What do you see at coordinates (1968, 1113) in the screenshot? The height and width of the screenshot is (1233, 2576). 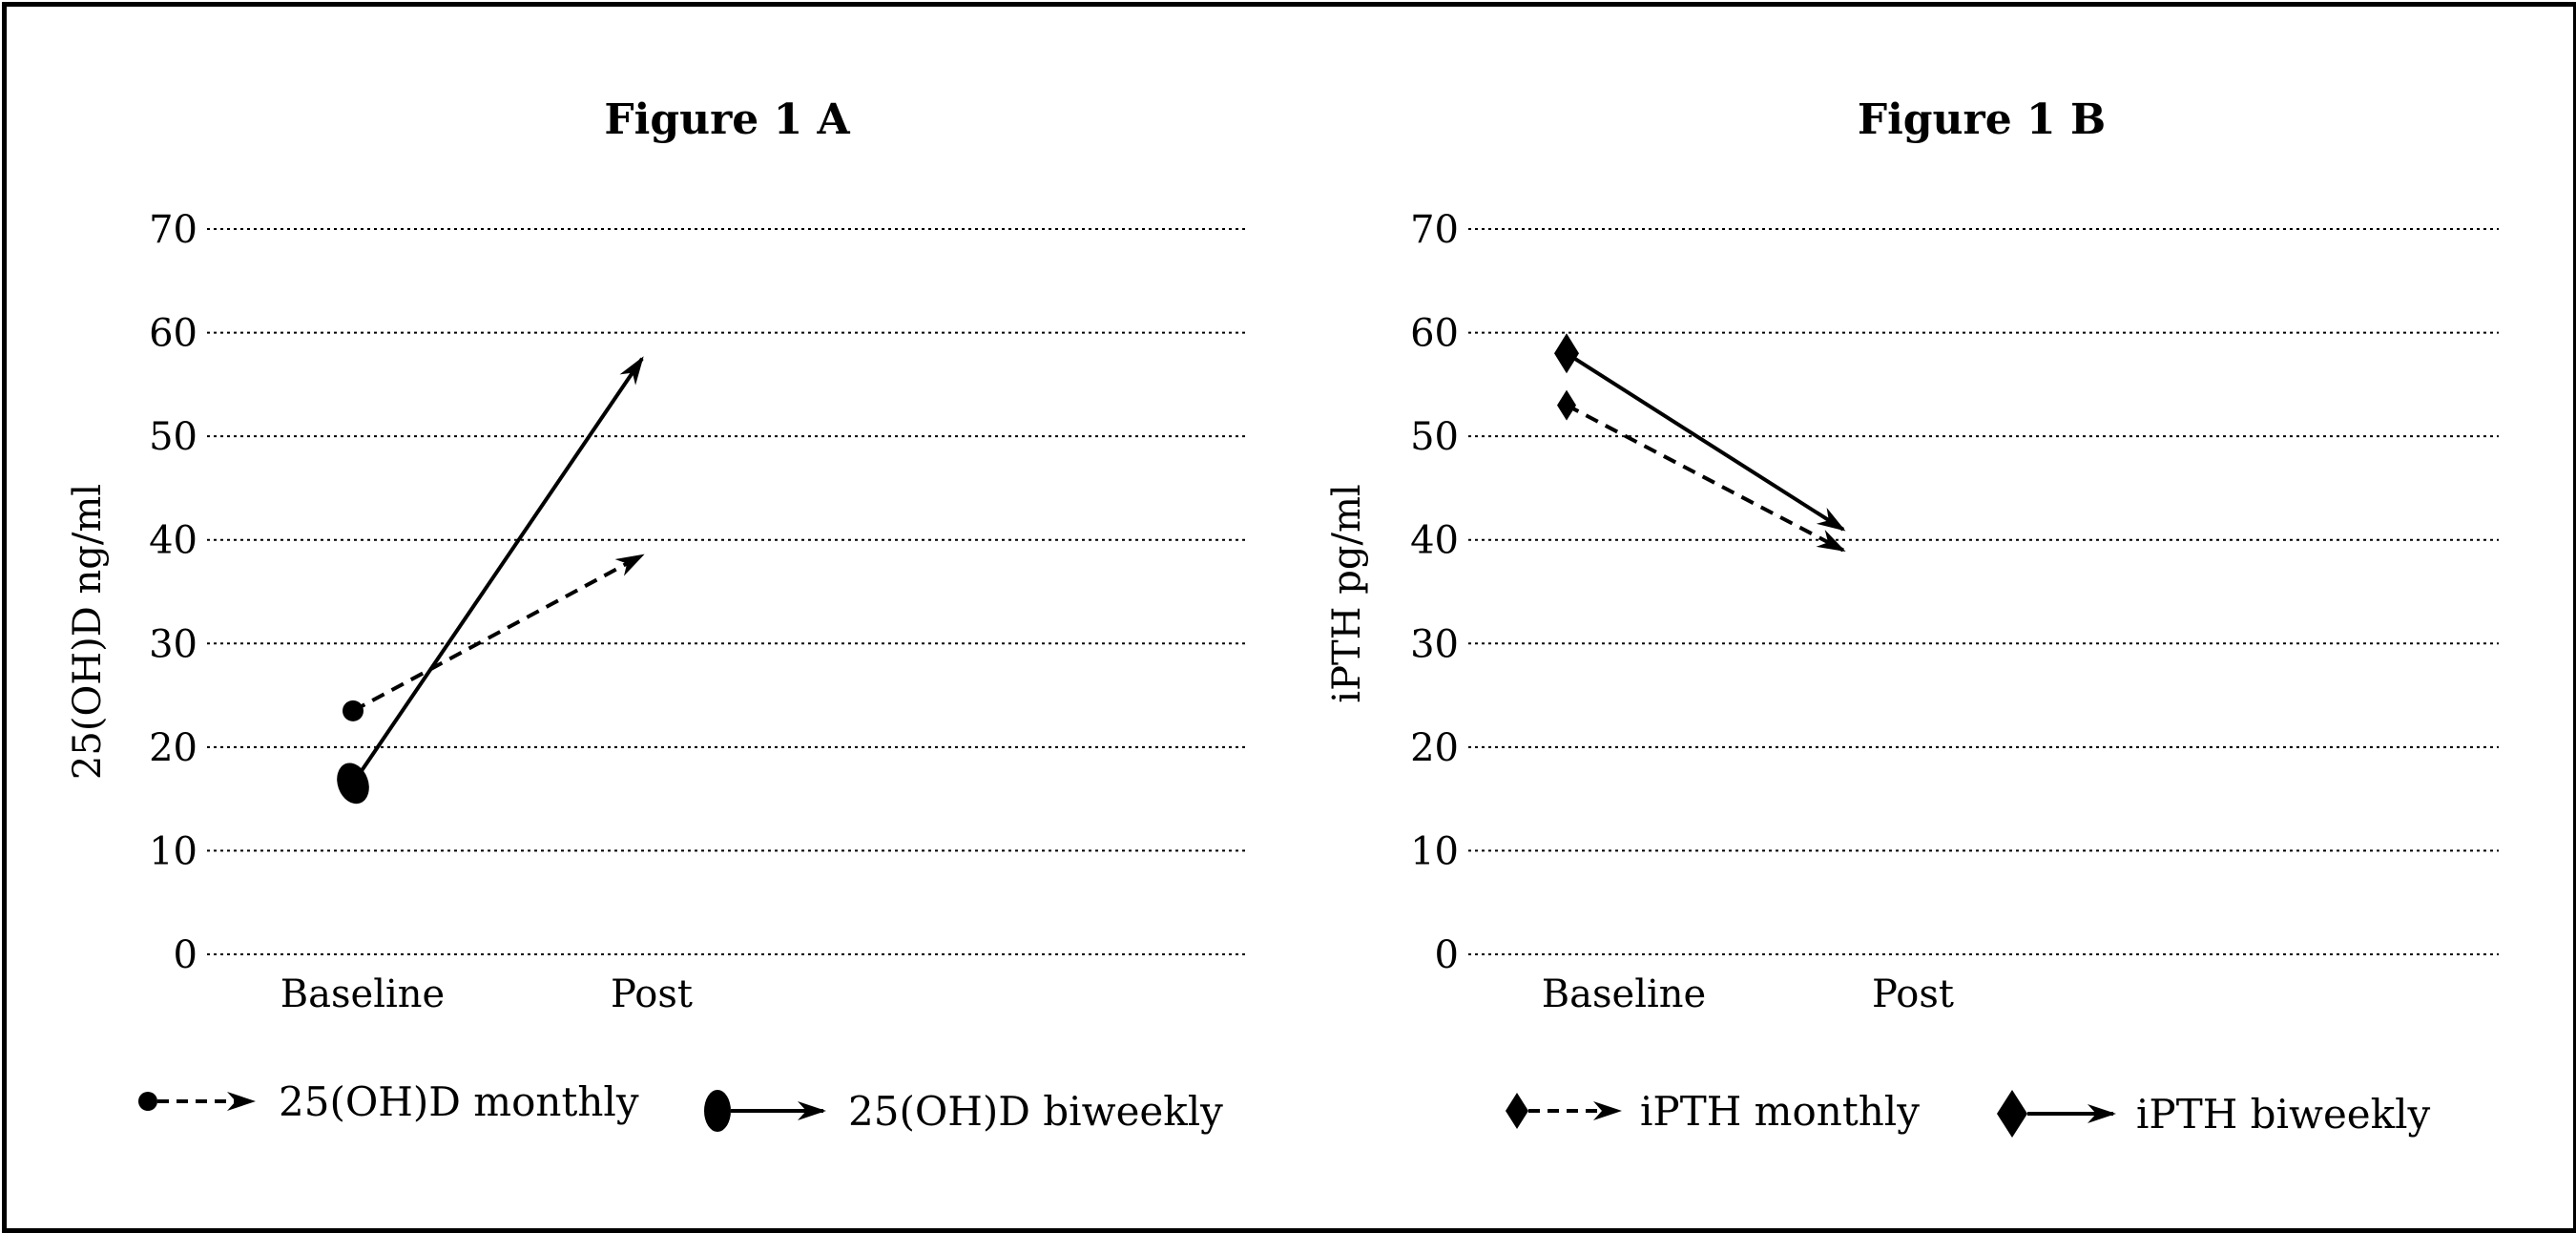 I see `legend-b: iPTH monthly iPTH biweekly` at bounding box center [1968, 1113].